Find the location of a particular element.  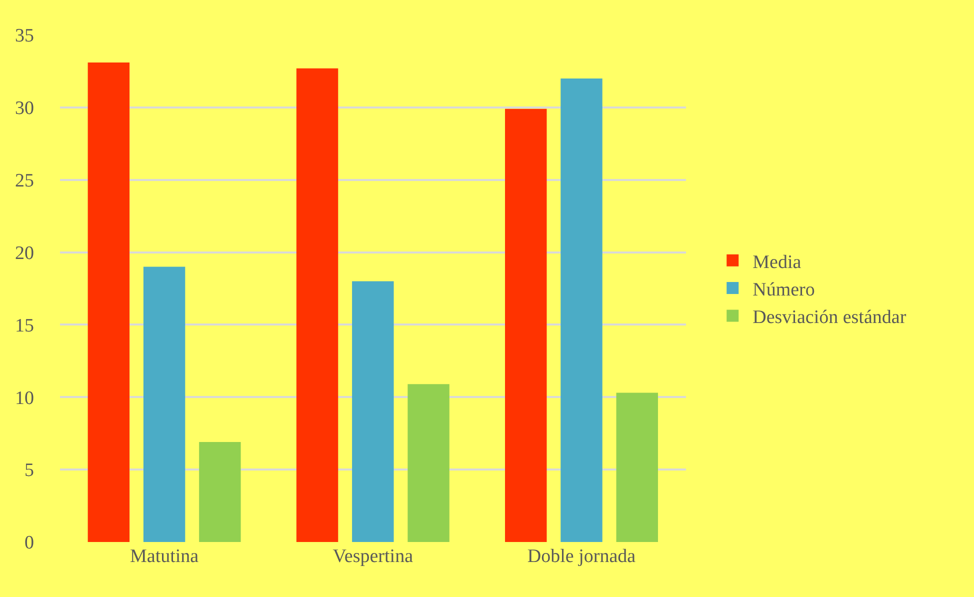

y-tick-label: 20 is located at coordinates (24, 253).